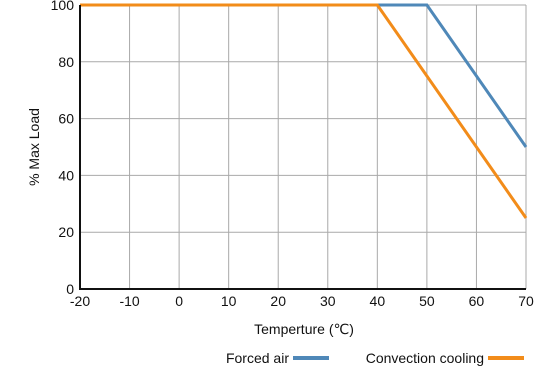 This screenshot has width=545, height=372. What do you see at coordinates (526, 301) in the screenshot?
I see `x-tick-label: 70` at bounding box center [526, 301].